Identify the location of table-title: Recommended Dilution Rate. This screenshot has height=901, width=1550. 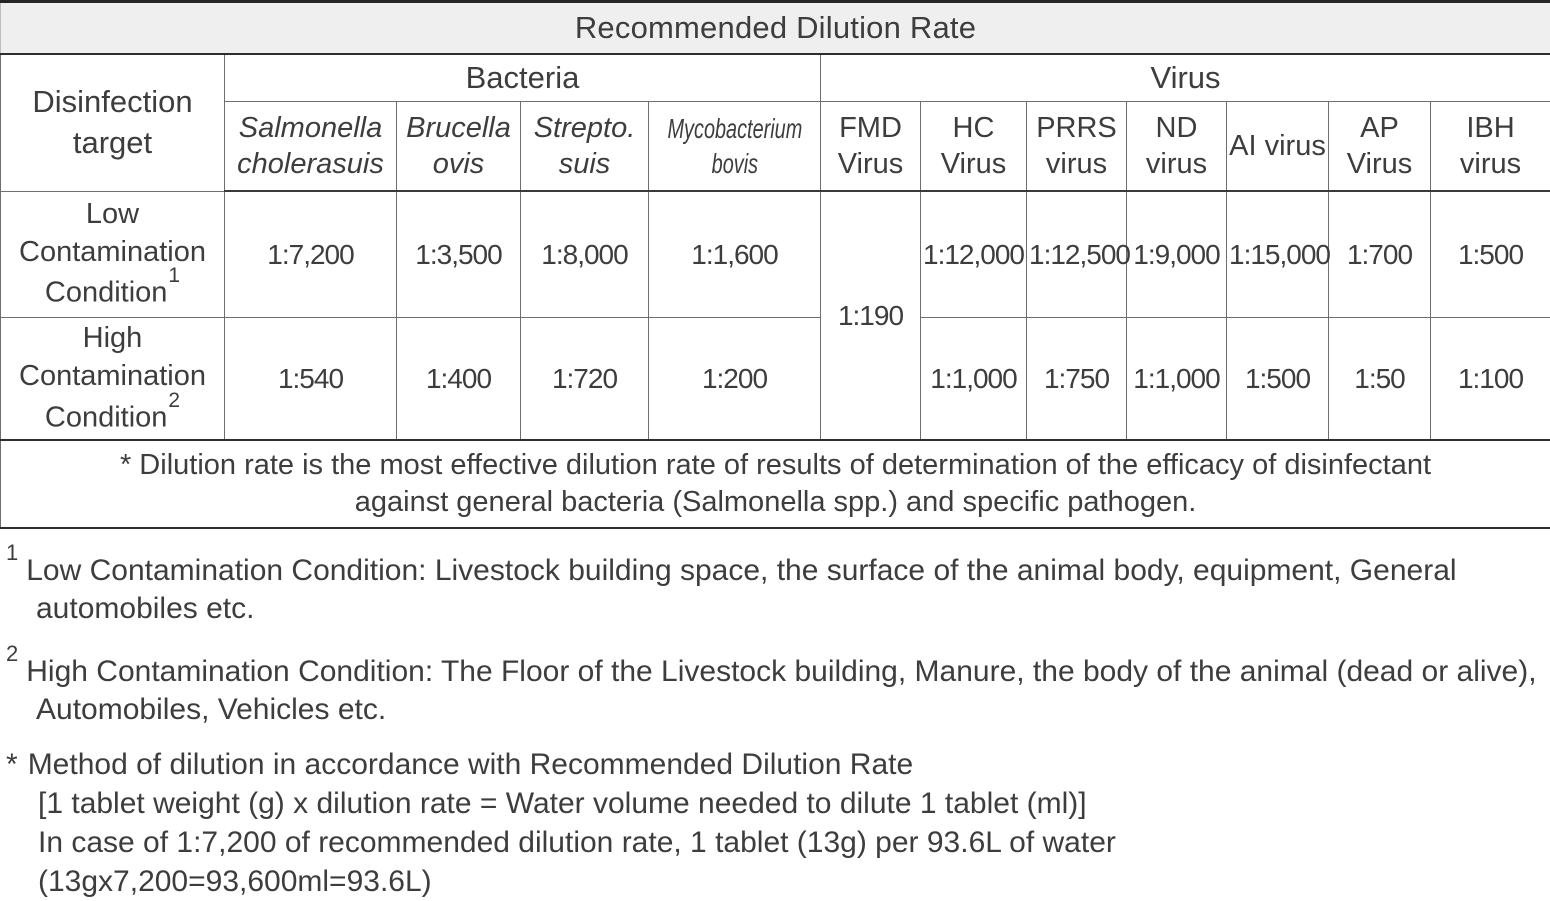
(775, 28).